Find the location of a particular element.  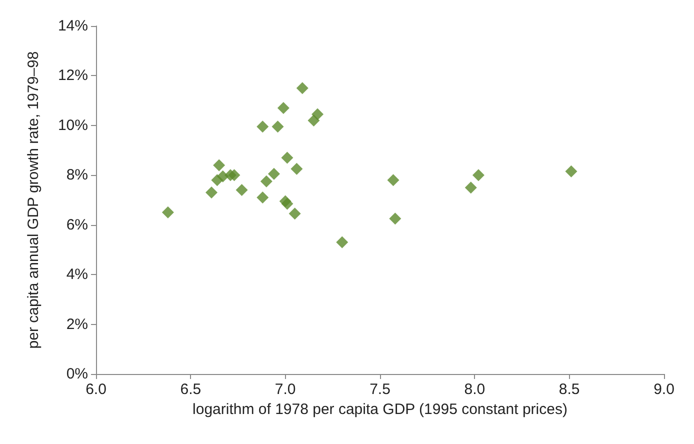

y-tick-label: 8% is located at coordinates (77, 175).